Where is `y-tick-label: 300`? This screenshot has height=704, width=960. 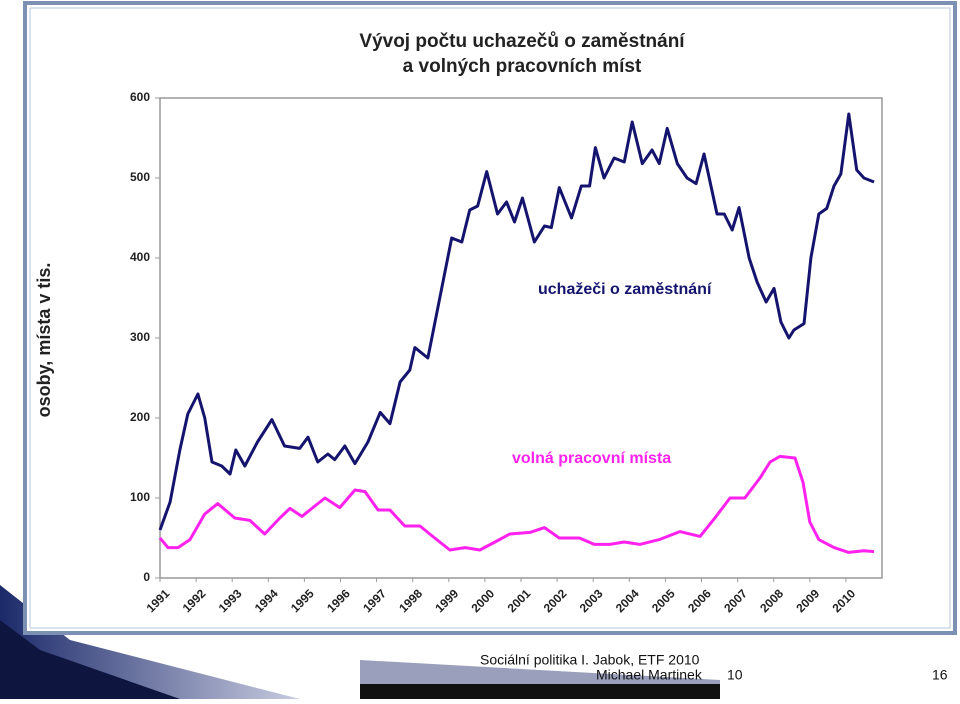 y-tick-label: 300 is located at coordinates (140, 337).